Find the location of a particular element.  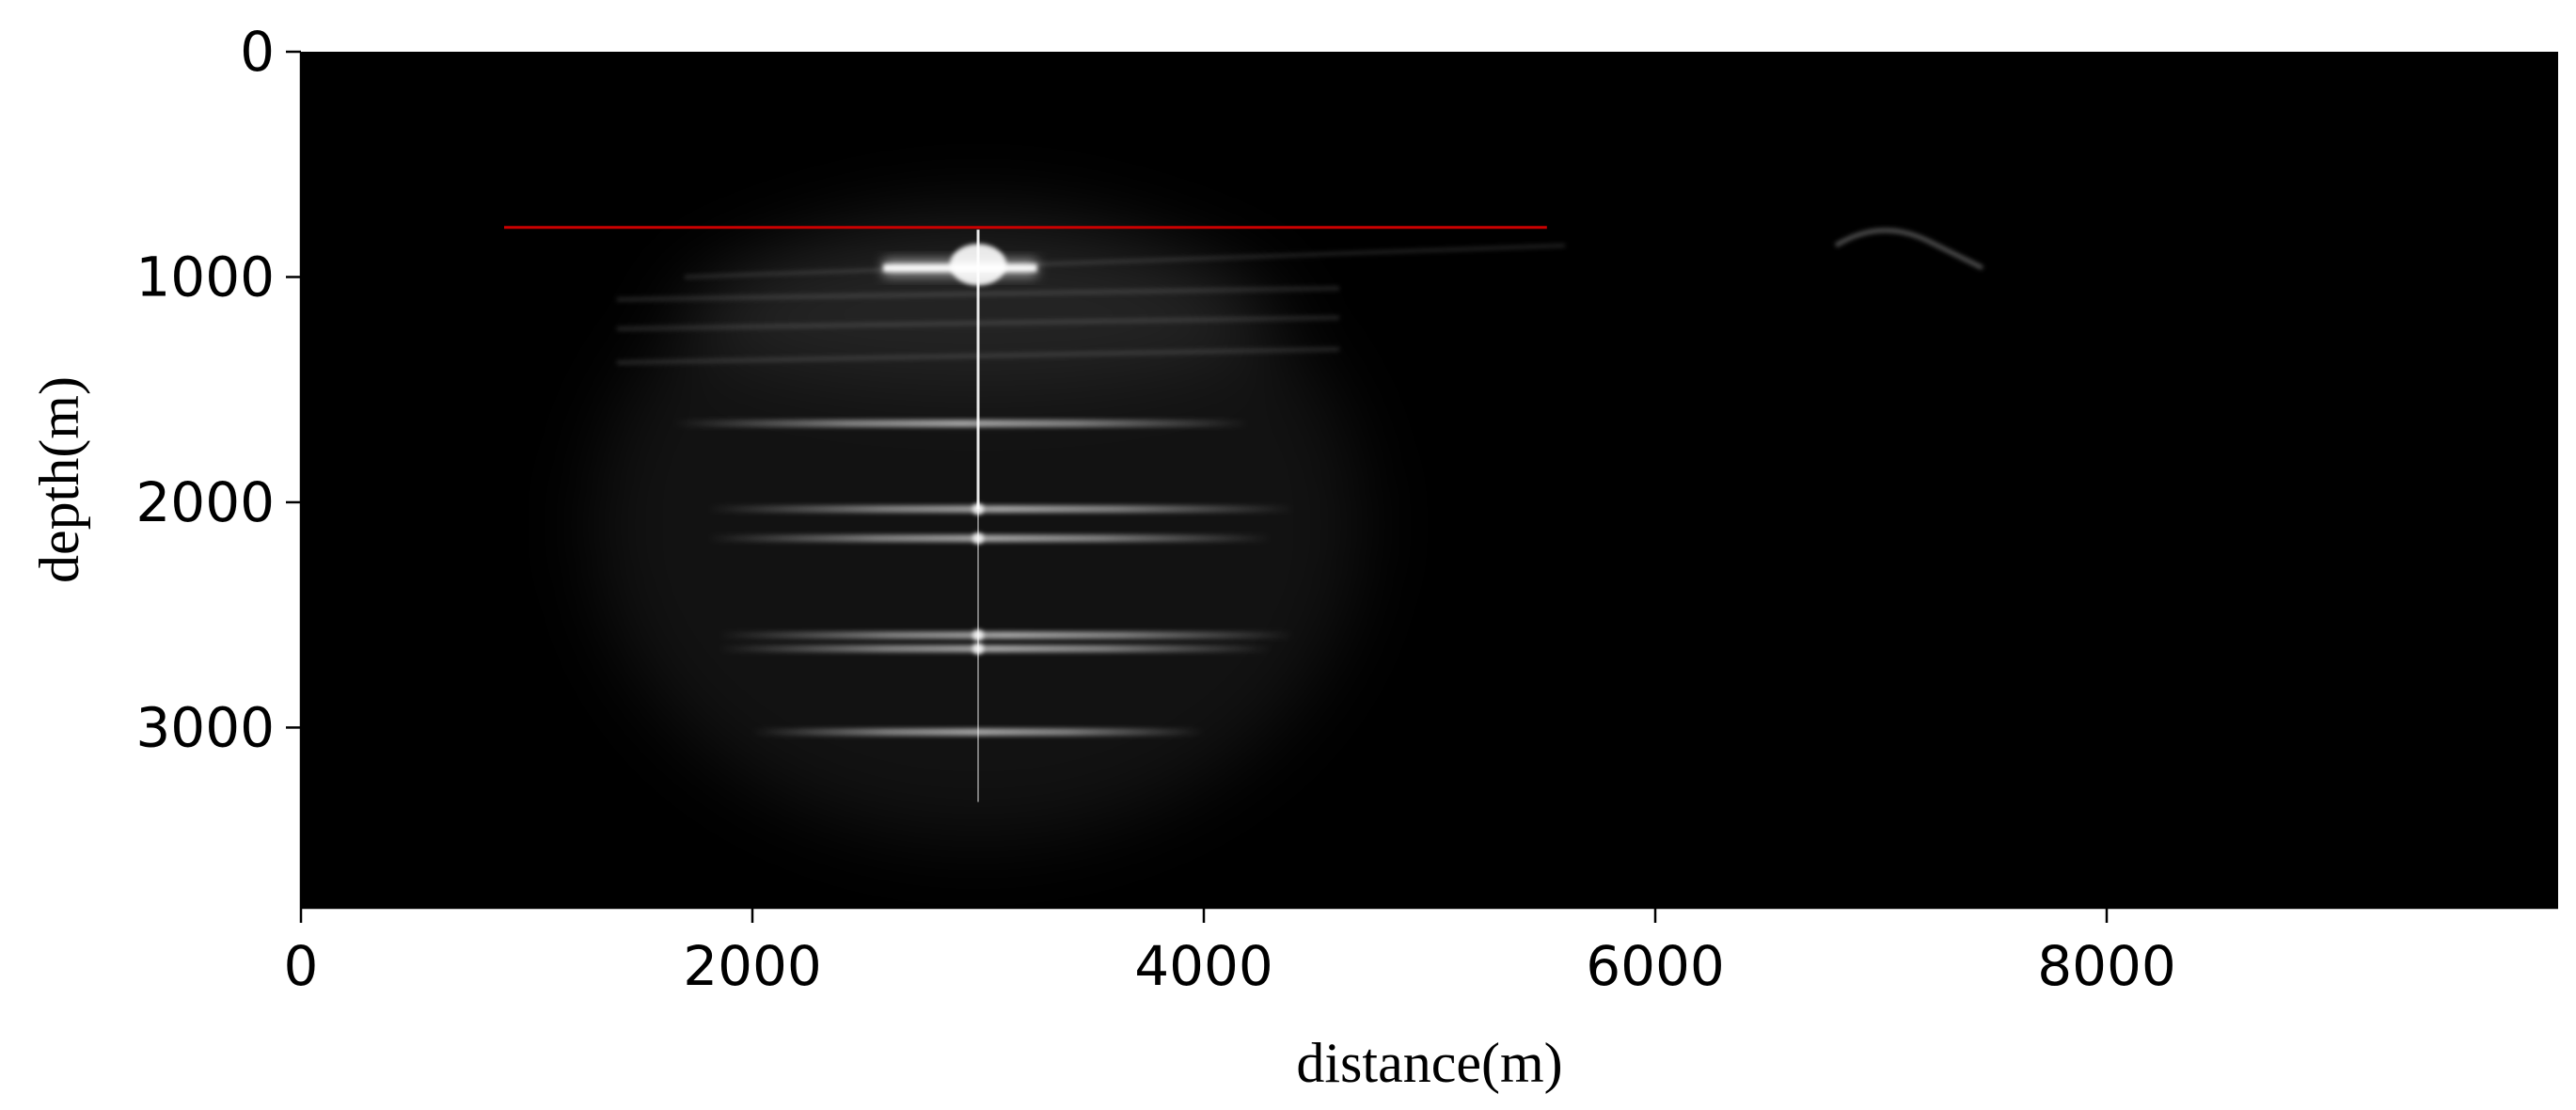

x-axis-label: distance(m) is located at coordinates (1429, 1063).